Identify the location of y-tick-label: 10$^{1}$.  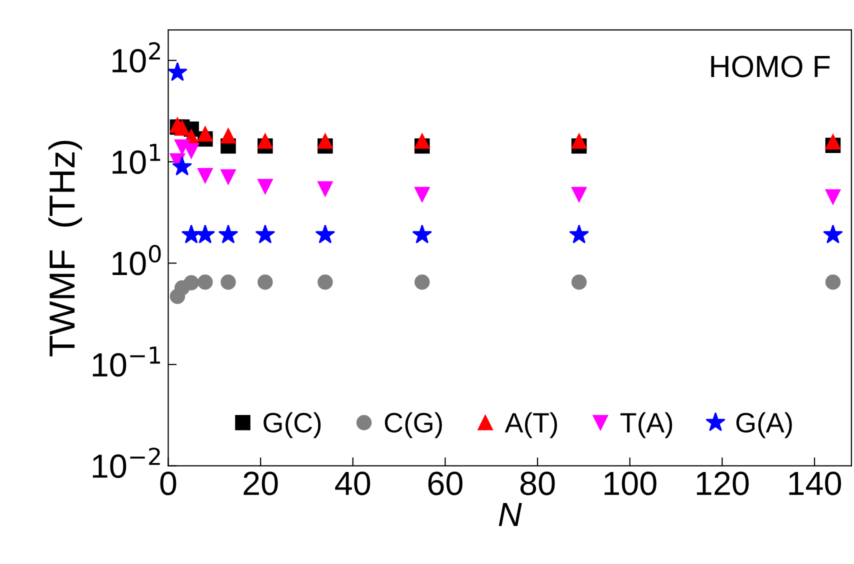
(136, 159).